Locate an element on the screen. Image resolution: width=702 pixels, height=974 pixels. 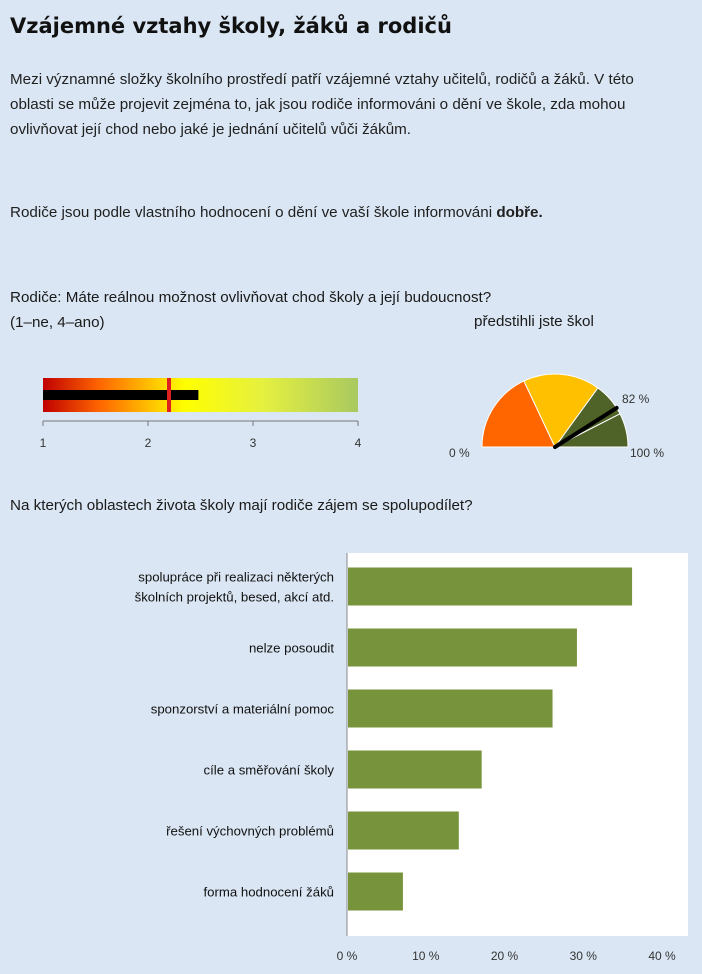
bullet-tick-label: 1 is located at coordinates (43, 443).